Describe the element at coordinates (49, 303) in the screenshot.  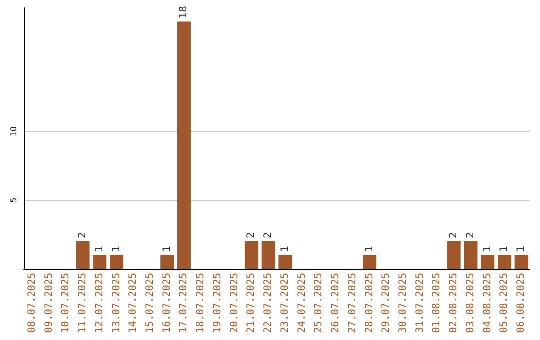
I see `x-tick-label: 09.07.2025` at that location.